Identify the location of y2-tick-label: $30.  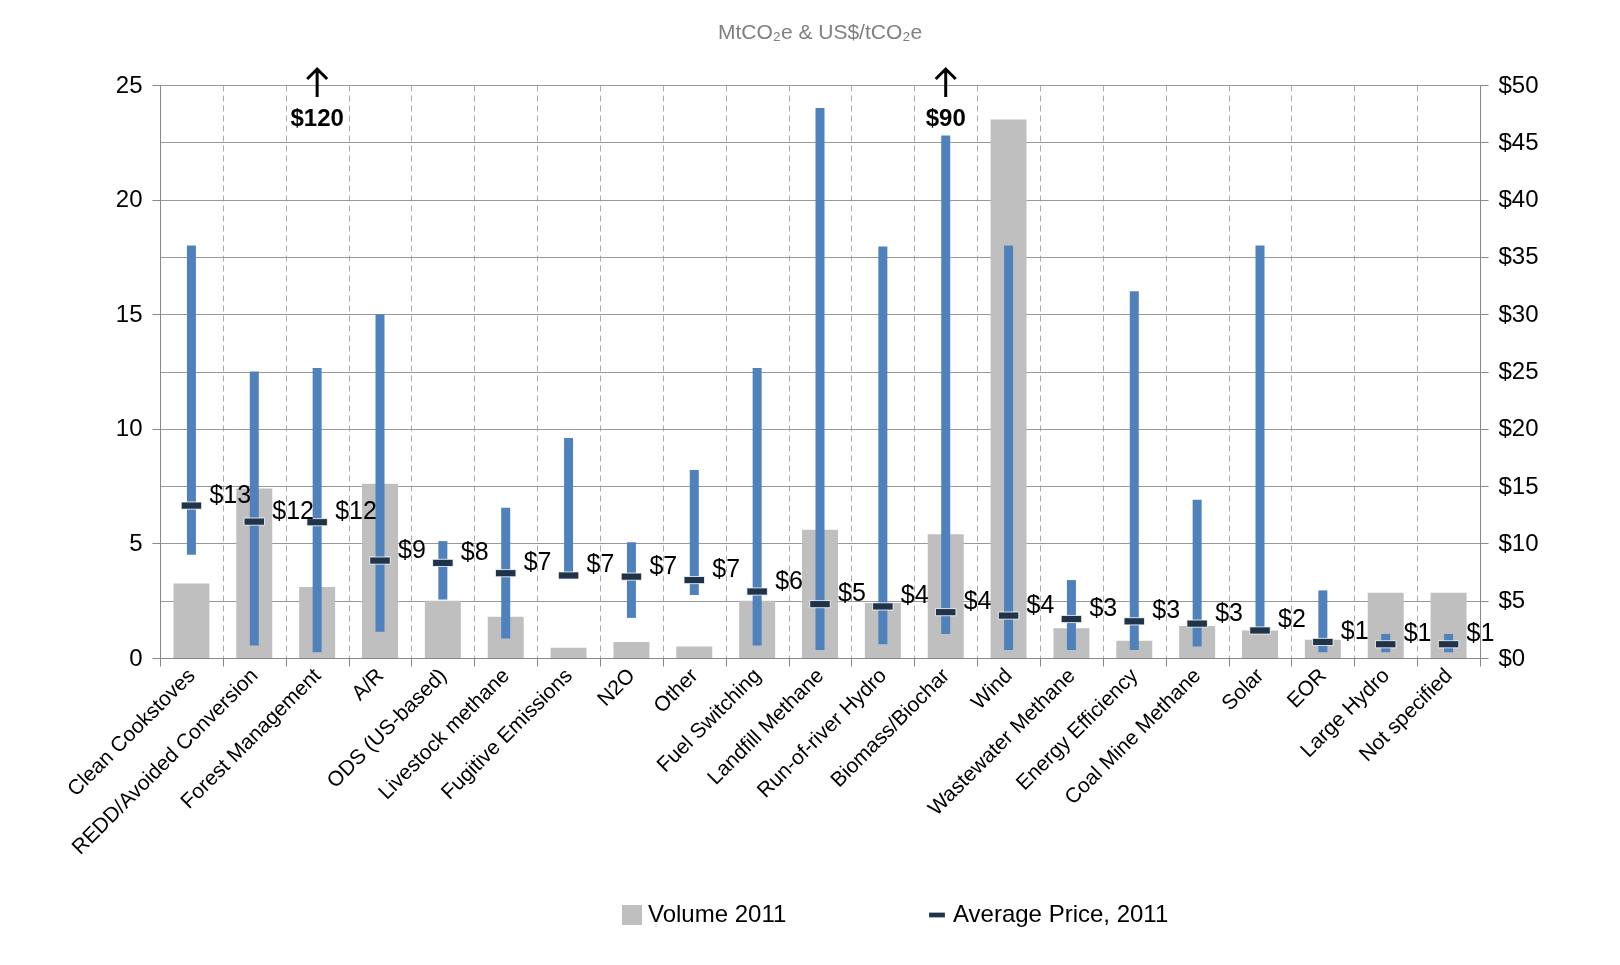
(1518, 313).